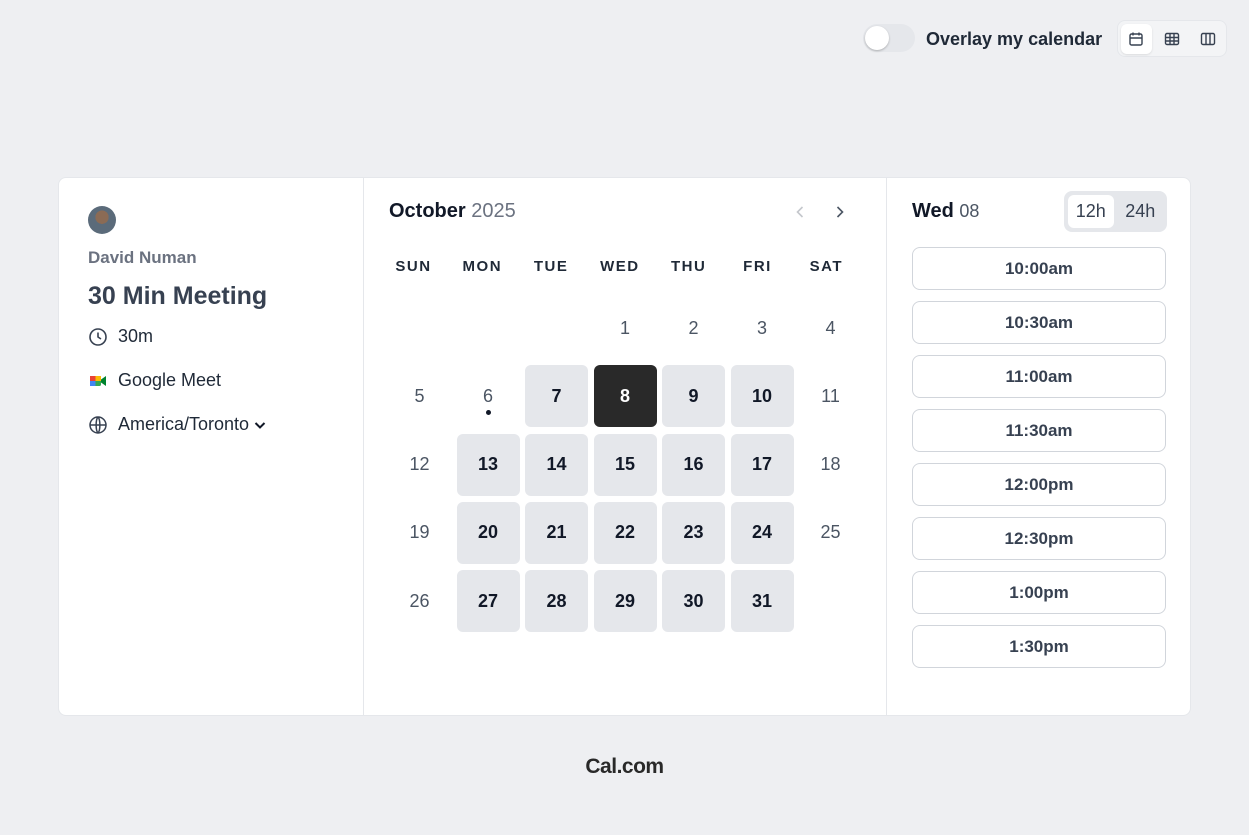 This screenshot has width=1249, height=835. Describe the element at coordinates (178, 296) in the screenshot. I see `event-title: 30 Min Meeting` at that location.